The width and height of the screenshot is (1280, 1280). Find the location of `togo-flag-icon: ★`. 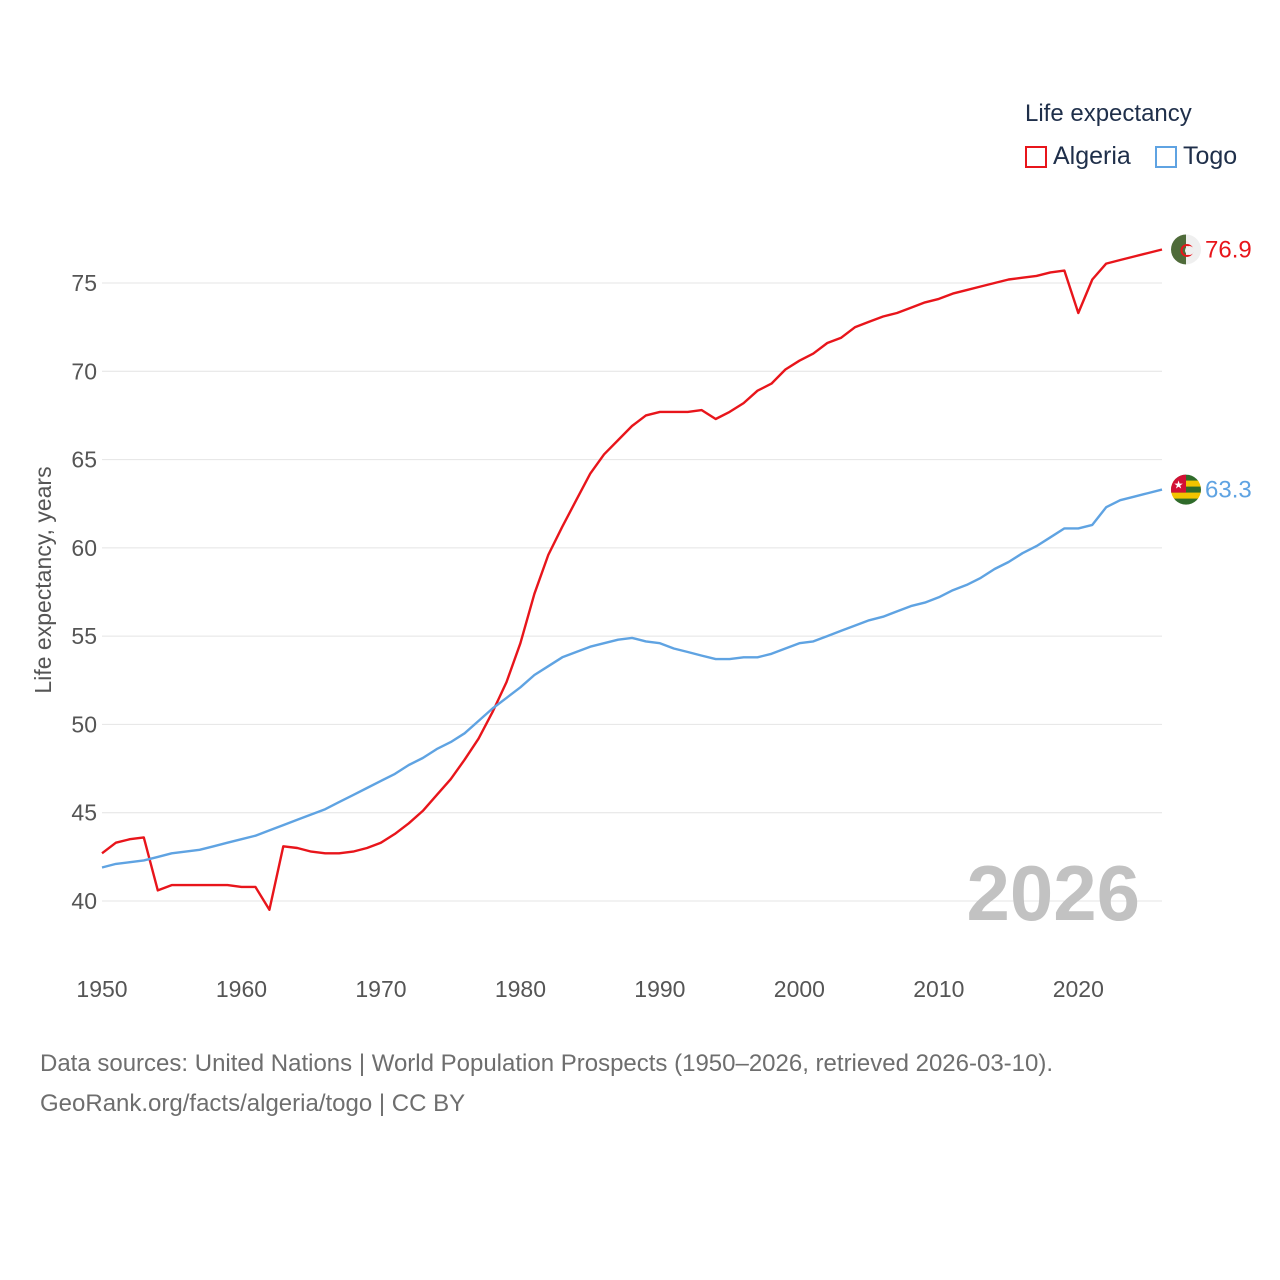

togo-flag-icon: ★ is located at coordinates (1186, 489).